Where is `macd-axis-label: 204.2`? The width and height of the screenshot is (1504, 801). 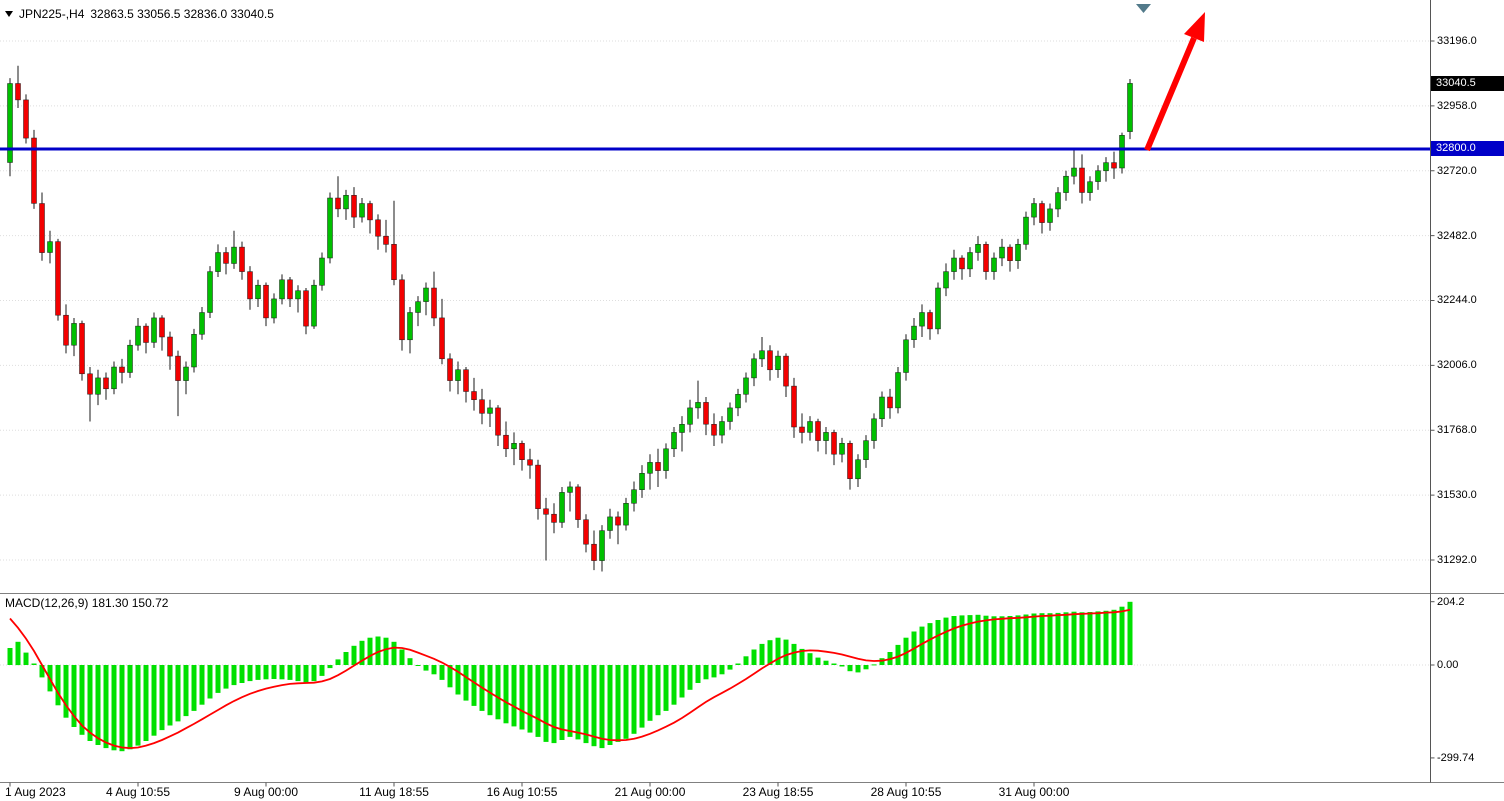
macd-axis-label: 204.2 is located at coordinates (1451, 601).